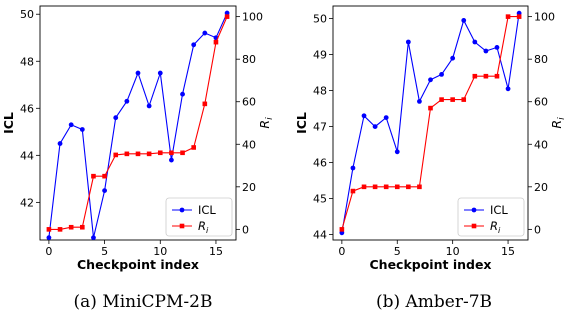 This screenshot has height=322, width=566. I want to click on y-left-tick-label: 45, so click(320, 199).